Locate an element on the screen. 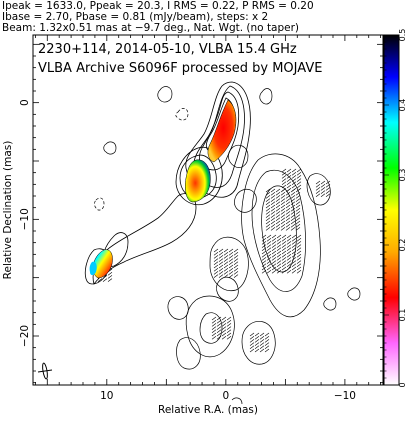 This screenshot has height=424, width=409. knot-2-polarization-edge is located at coordinates (93, 268).